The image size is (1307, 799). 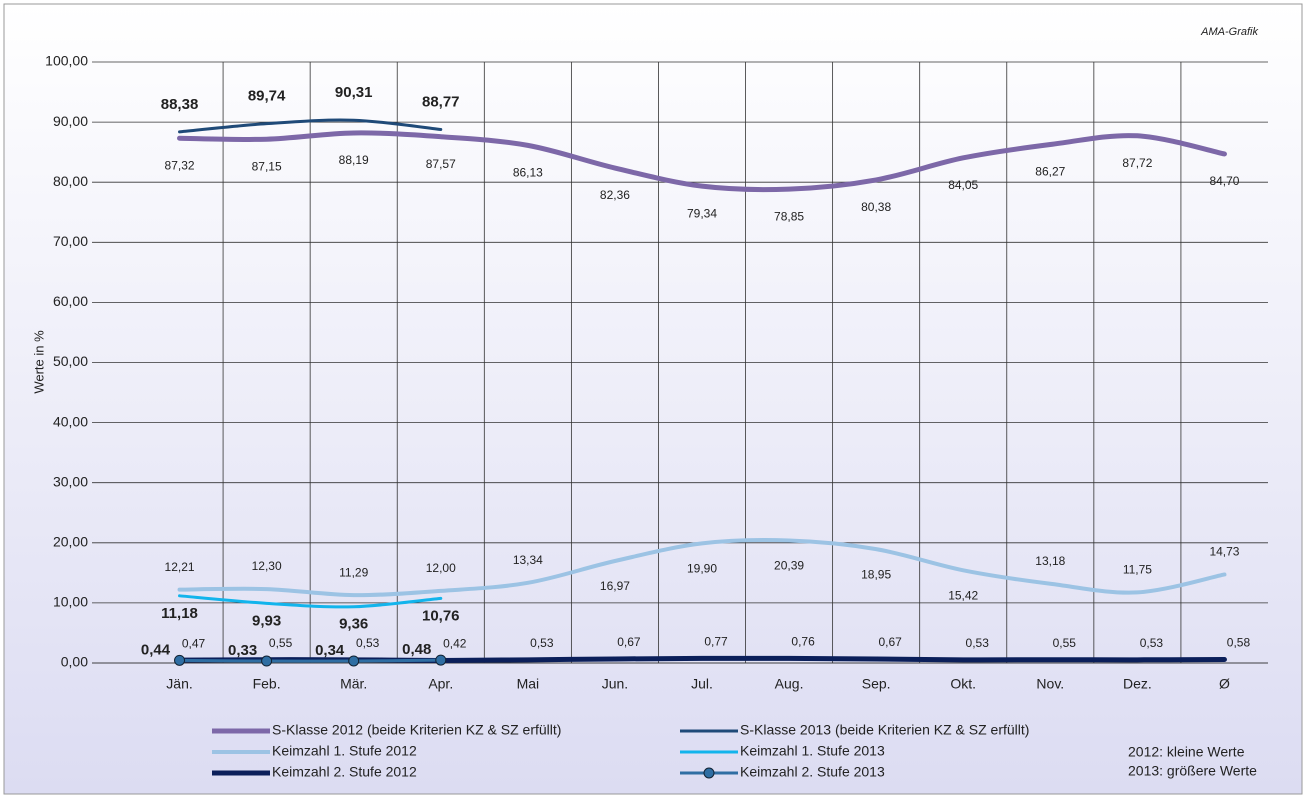 What do you see at coordinates (876, 207) in the screenshot?
I see `data-label: 80,38` at bounding box center [876, 207].